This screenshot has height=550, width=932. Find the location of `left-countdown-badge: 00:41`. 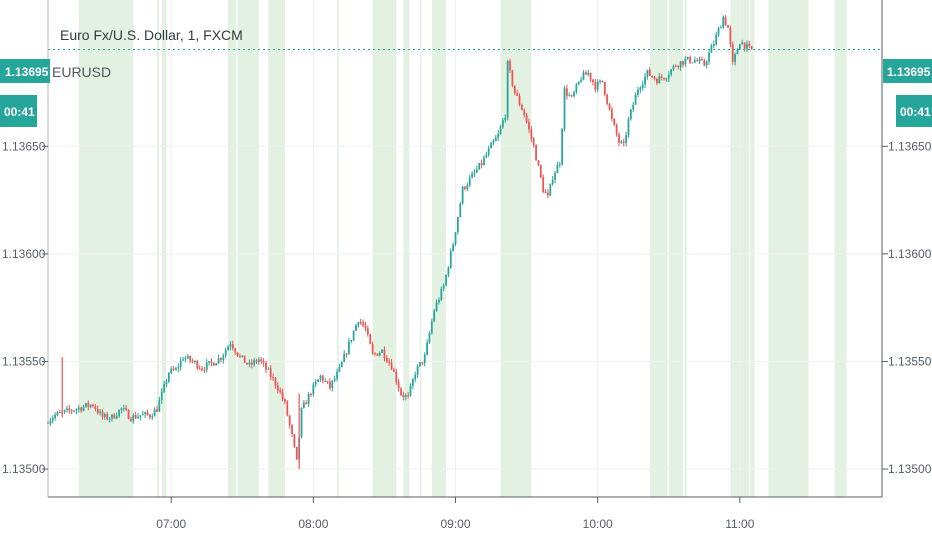

left-countdown-badge: 00:41 is located at coordinates (18, 111).